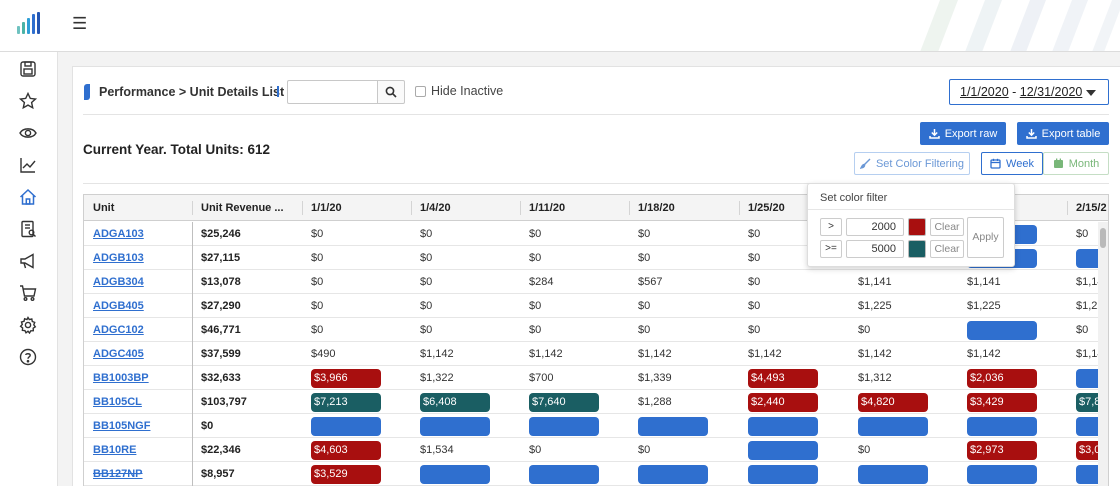 This screenshot has height=486, width=1120. What do you see at coordinates (1002, 378) in the screenshot?
I see `weekly-value-highlight: $2,036` at bounding box center [1002, 378].